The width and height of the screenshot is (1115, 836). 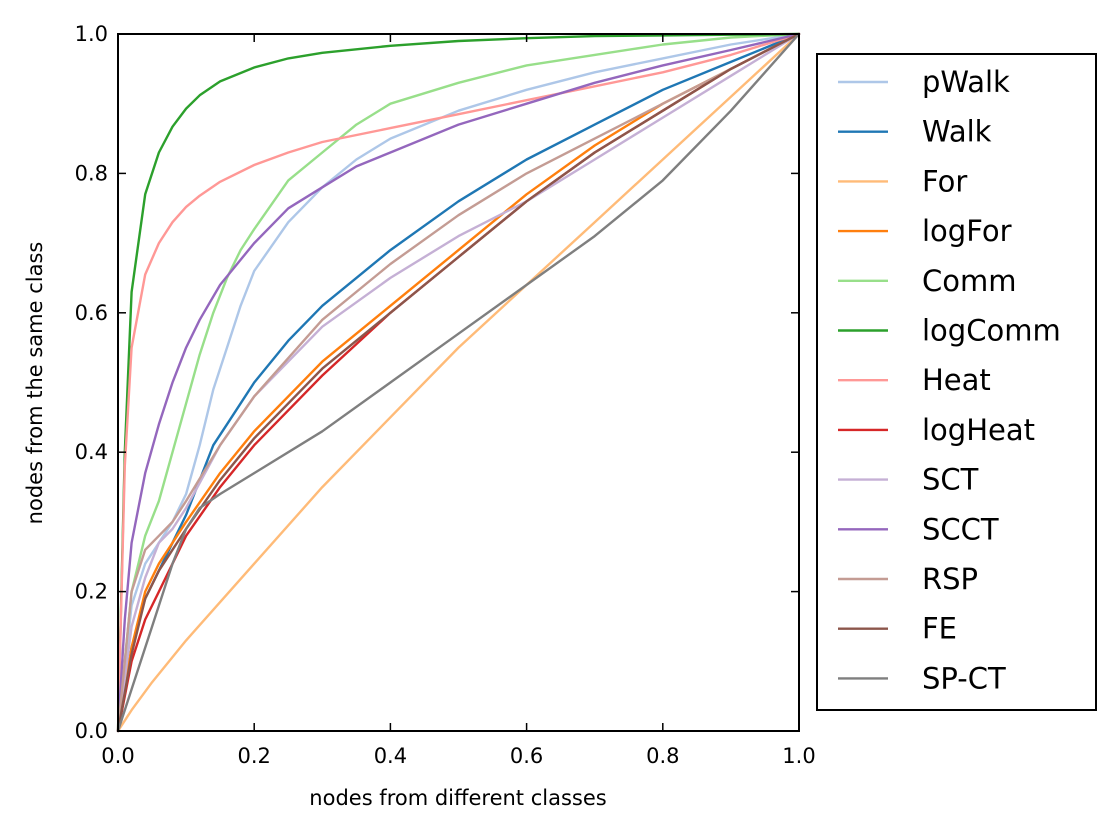 I want to click on x-tick-label: 0.2, so click(x=253, y=756).